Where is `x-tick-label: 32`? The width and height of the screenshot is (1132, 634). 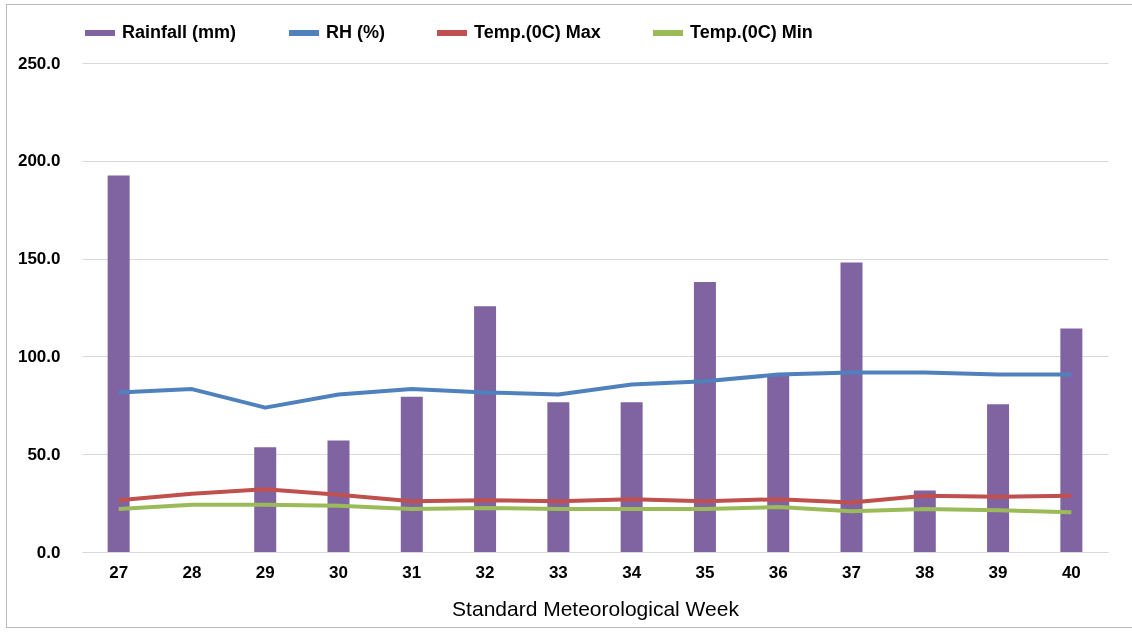
x-tick-label: 32 is located at coordinates (485, 572).